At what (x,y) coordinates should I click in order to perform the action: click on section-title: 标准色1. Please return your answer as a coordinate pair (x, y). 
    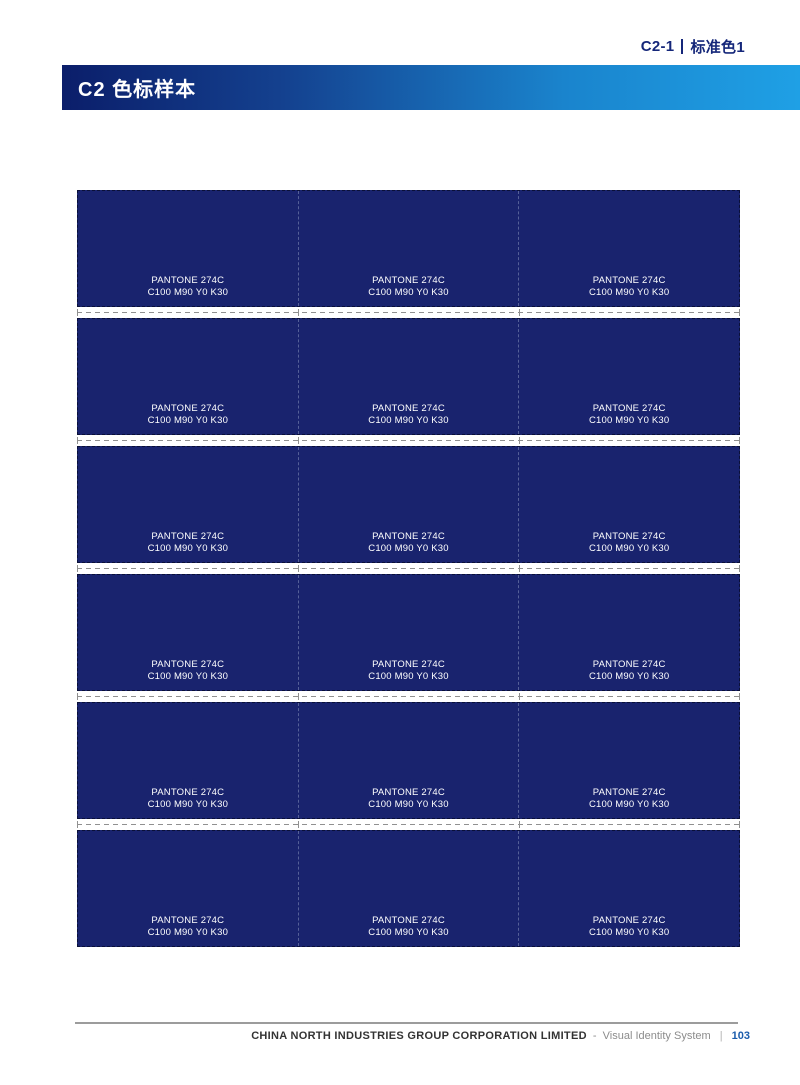
    Looking at the image, I should click on (717, 47).